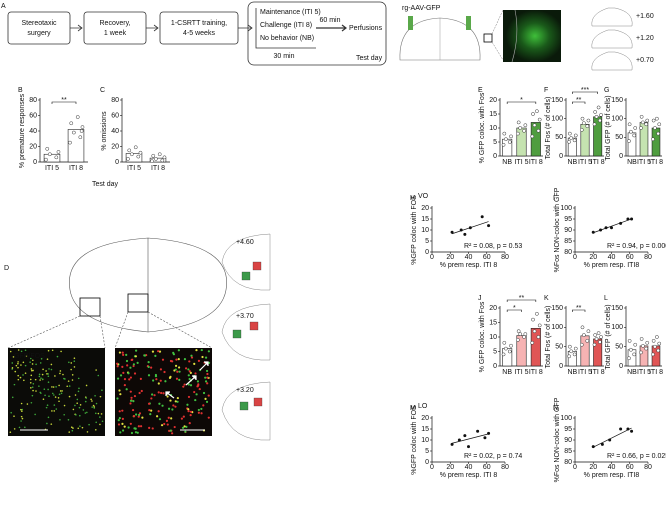  Describe the element at coordinates (117, 293) in the screenshot. I see `coronal-section` at that location.